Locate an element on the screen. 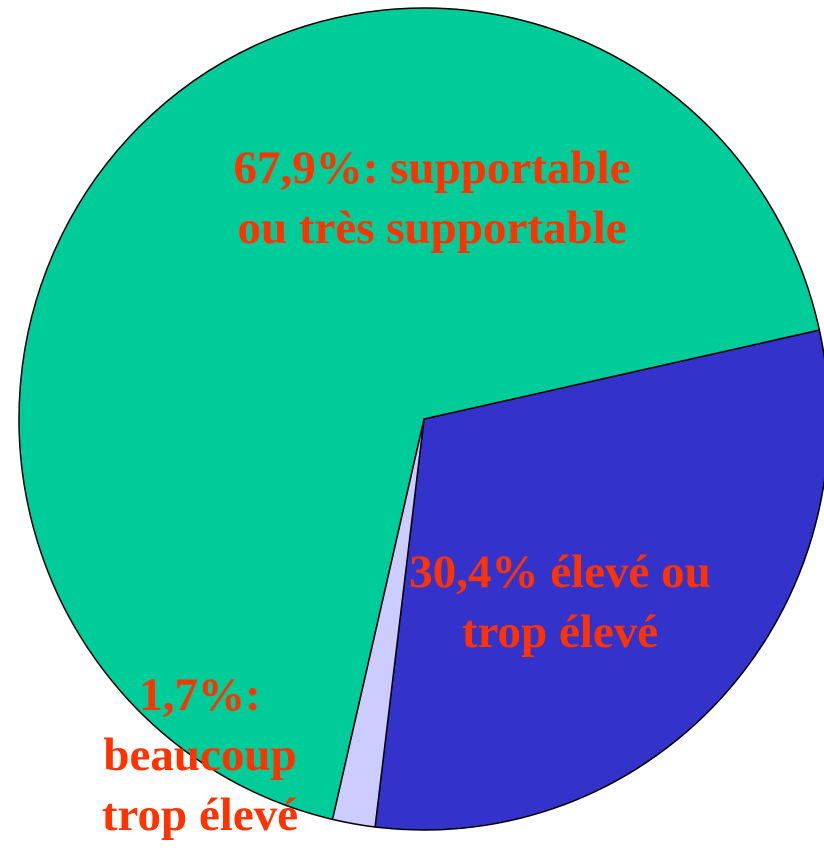 This screenshot has width=824, height=851. slice-label-line: 1,7%: is located at coordinates (199, 695).